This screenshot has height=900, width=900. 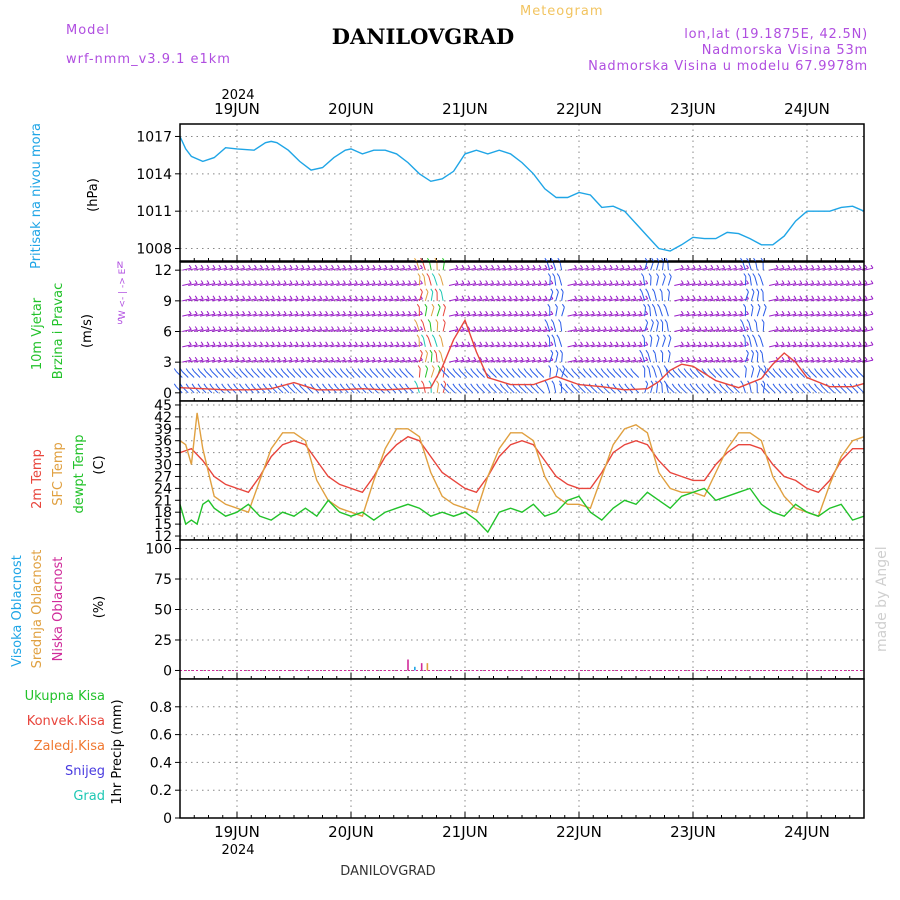 What do you see at coordinates (154, 137) in the screenshot?
I see `y-tick-label: 1017` at bounding box center [154, 137].